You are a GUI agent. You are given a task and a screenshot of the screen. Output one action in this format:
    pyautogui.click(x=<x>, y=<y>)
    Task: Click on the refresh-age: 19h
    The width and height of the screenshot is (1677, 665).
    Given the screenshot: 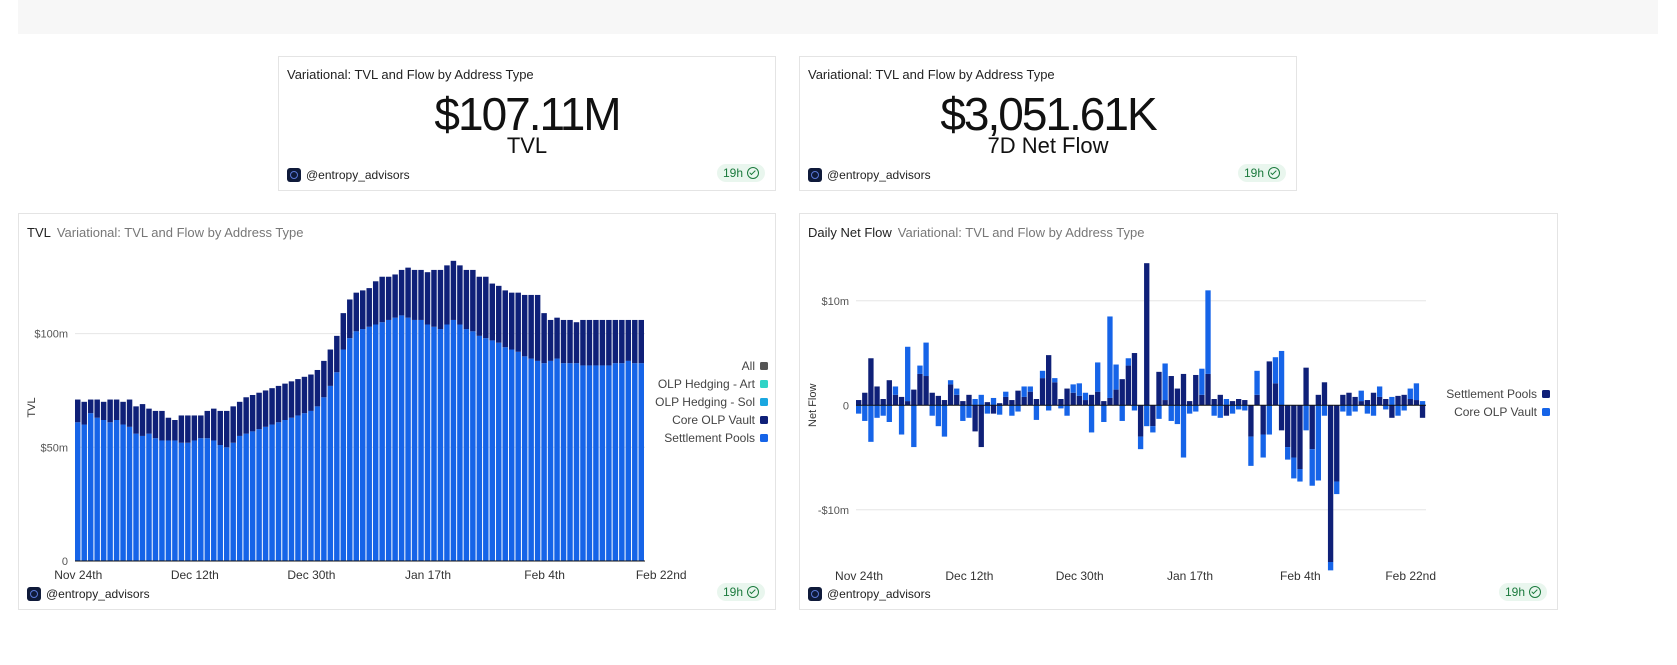 What is the action you would take?
    pyautogui.click(x=1253, y=173)
    